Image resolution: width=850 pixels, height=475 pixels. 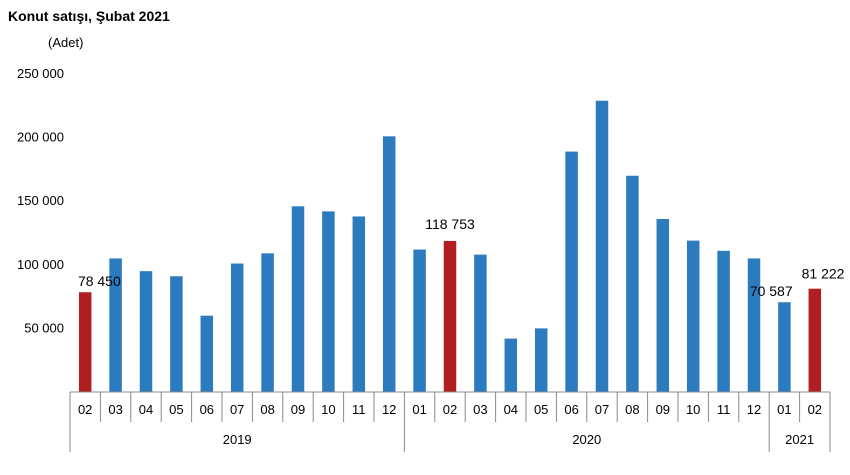 What do you see at coordinates (823, 274) in the screenshot?
I see `data-label: 81 222` at bounding box center [823, 274].